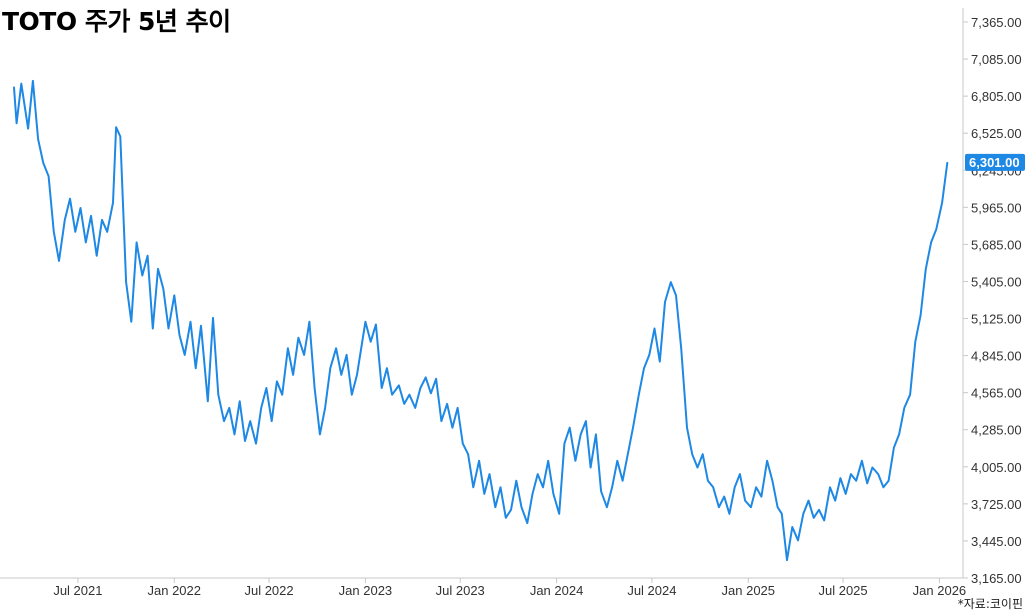 The width and height of the screenshot is (1029, 615). Describe the element at coordinates (842, 590) in the screenshot. I see `x-tick-label: Jul 2025` at that location.